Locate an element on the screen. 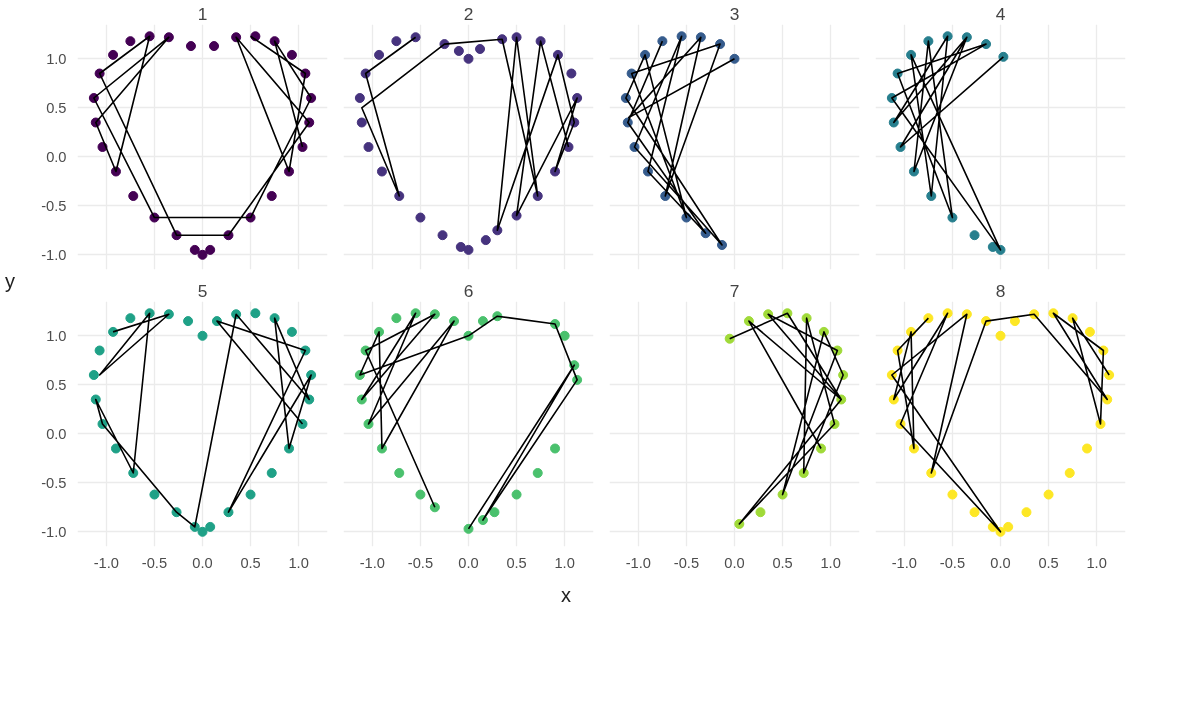 Image resolution: width=1190 pixels, height=702 pixels. chart-title: 6 is located at coordinates (468, 290).